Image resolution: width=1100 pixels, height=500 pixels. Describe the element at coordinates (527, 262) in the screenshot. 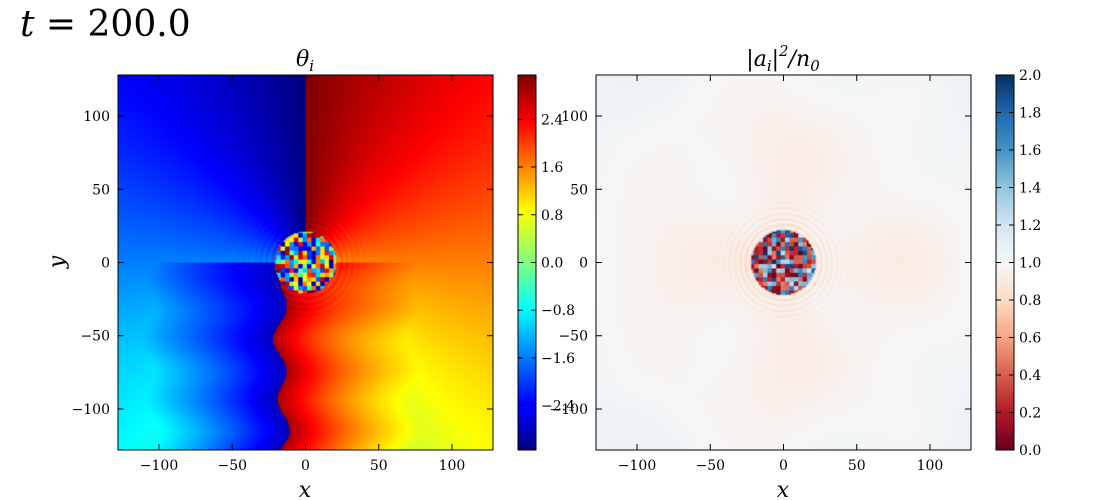

I see `phase-colorbar-gradient` at that location.